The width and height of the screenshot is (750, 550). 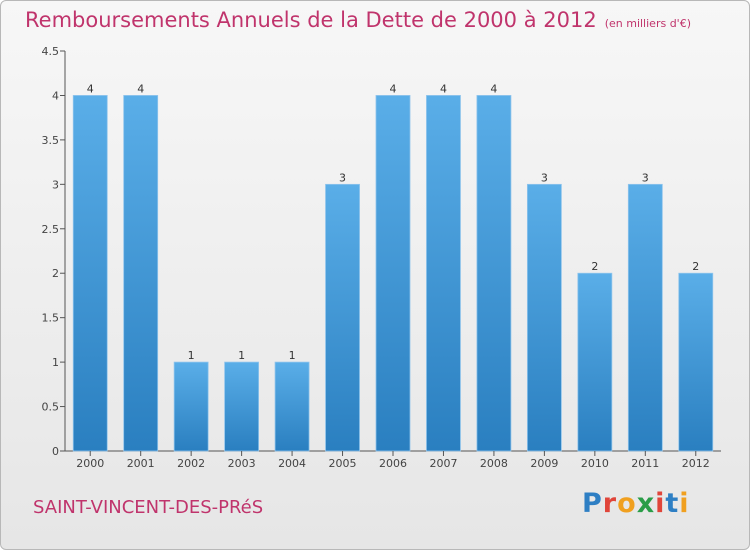 What do you see at coordinates (645, 317) in the screenshot?
I see `bar-2011` at bounding box center [645, 317].